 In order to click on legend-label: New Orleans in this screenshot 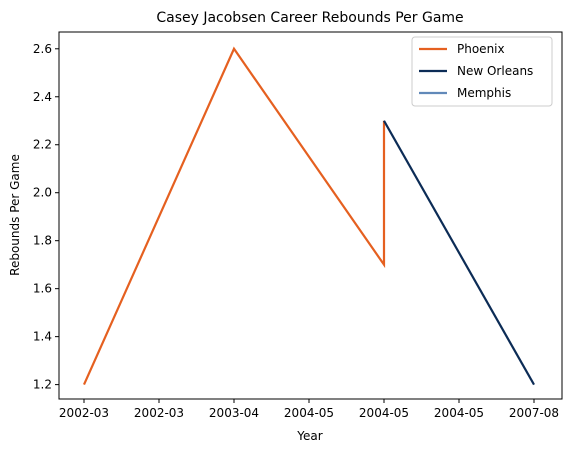, I will do `click(495, 71)`.